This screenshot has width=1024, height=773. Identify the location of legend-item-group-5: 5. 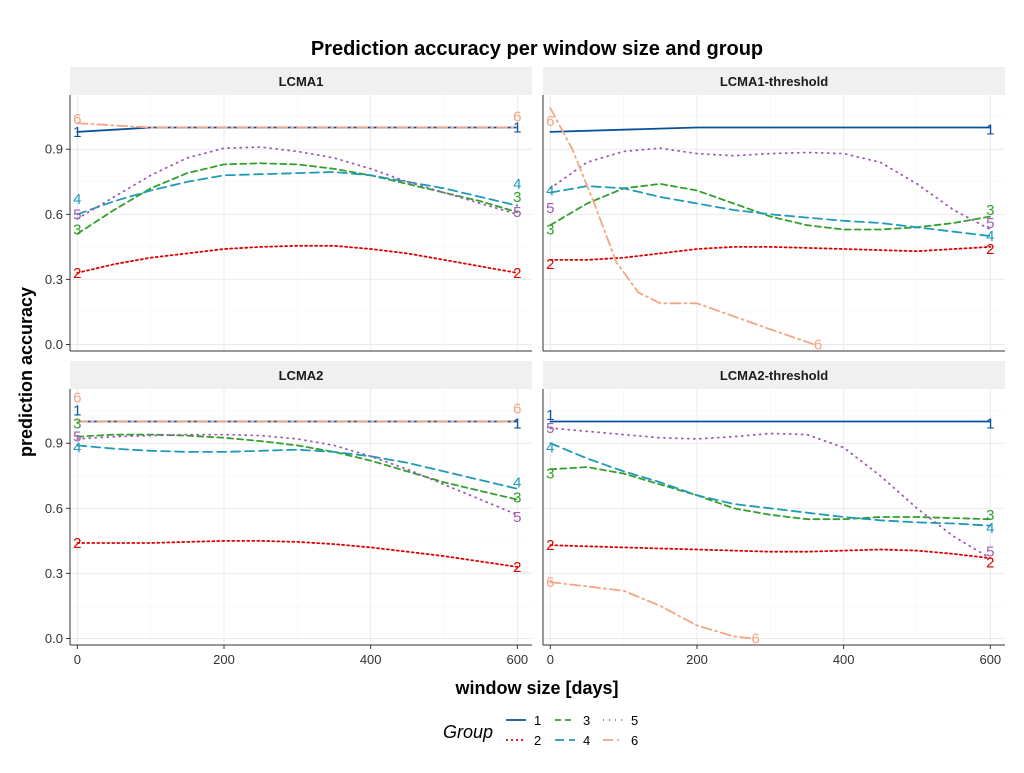
(620, 720).